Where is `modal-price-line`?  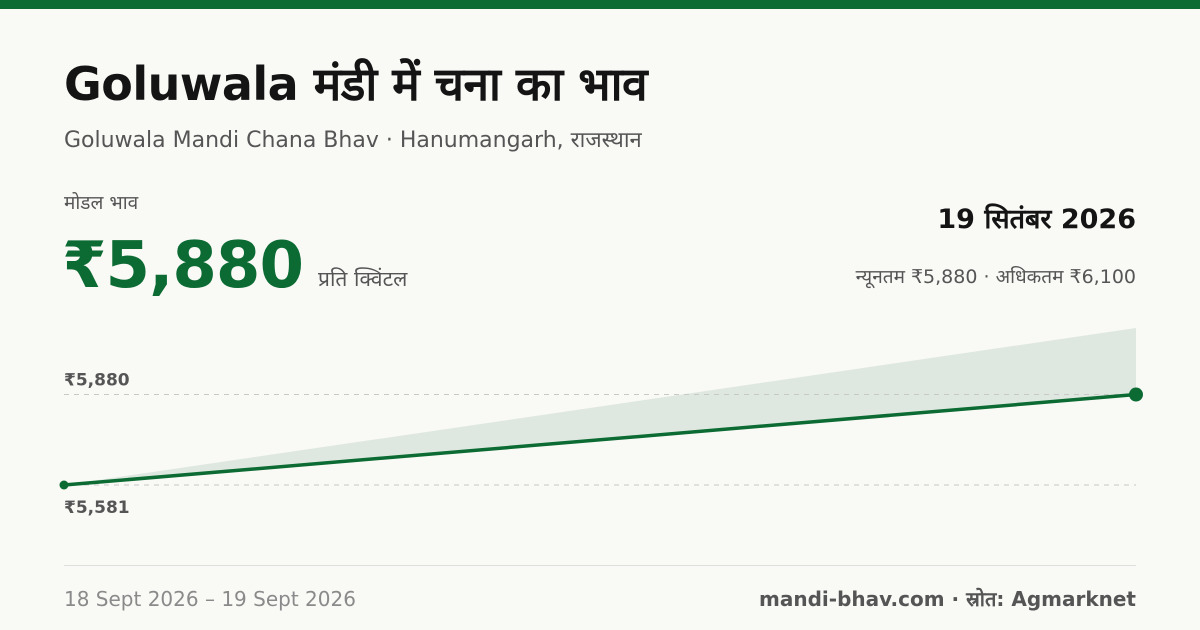 modal-price-line is located at coordinates (600, 439).